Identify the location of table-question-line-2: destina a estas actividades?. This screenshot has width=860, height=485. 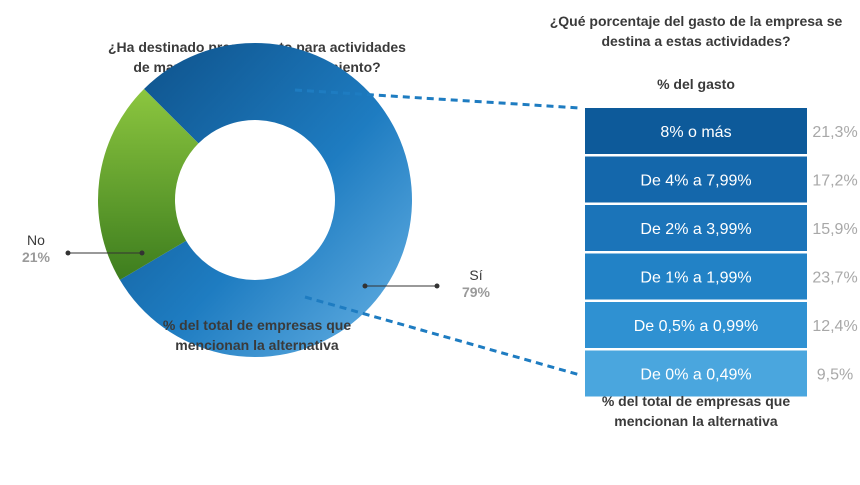
(695, 41).